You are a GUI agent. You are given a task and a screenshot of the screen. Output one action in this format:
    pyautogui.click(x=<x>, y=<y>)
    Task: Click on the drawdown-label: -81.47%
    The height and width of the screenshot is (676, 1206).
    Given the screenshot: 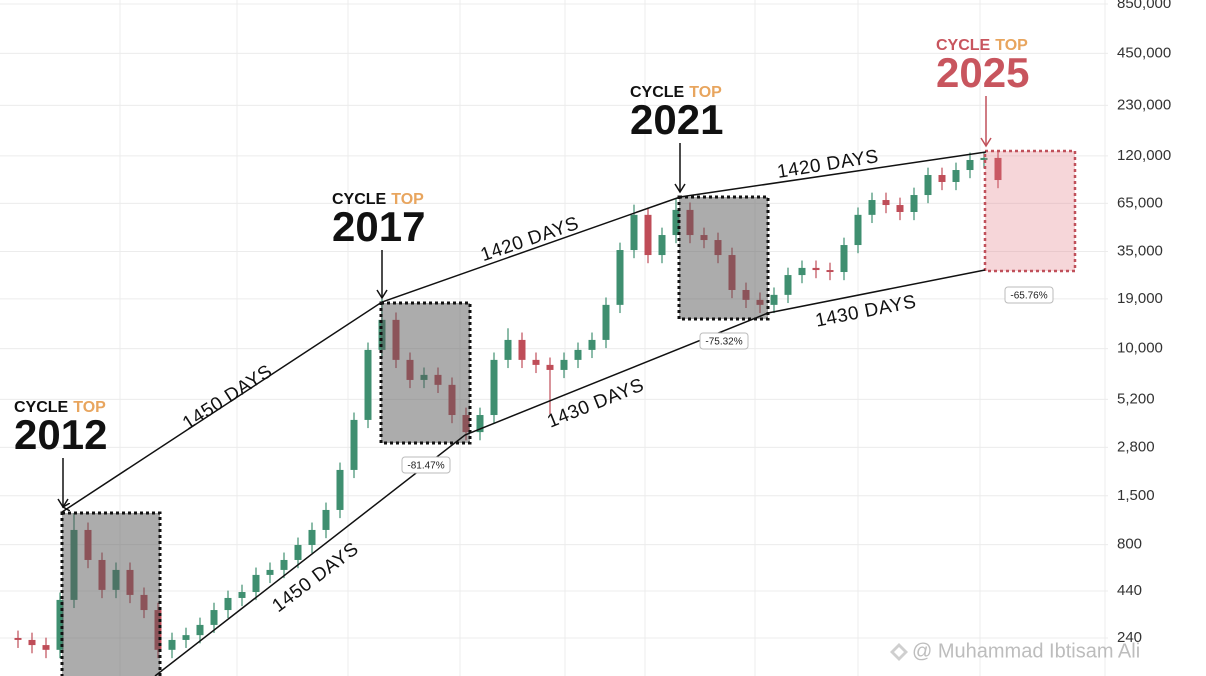 What is the action you would take?
    pyautogui.click(x=425, y=466)
    